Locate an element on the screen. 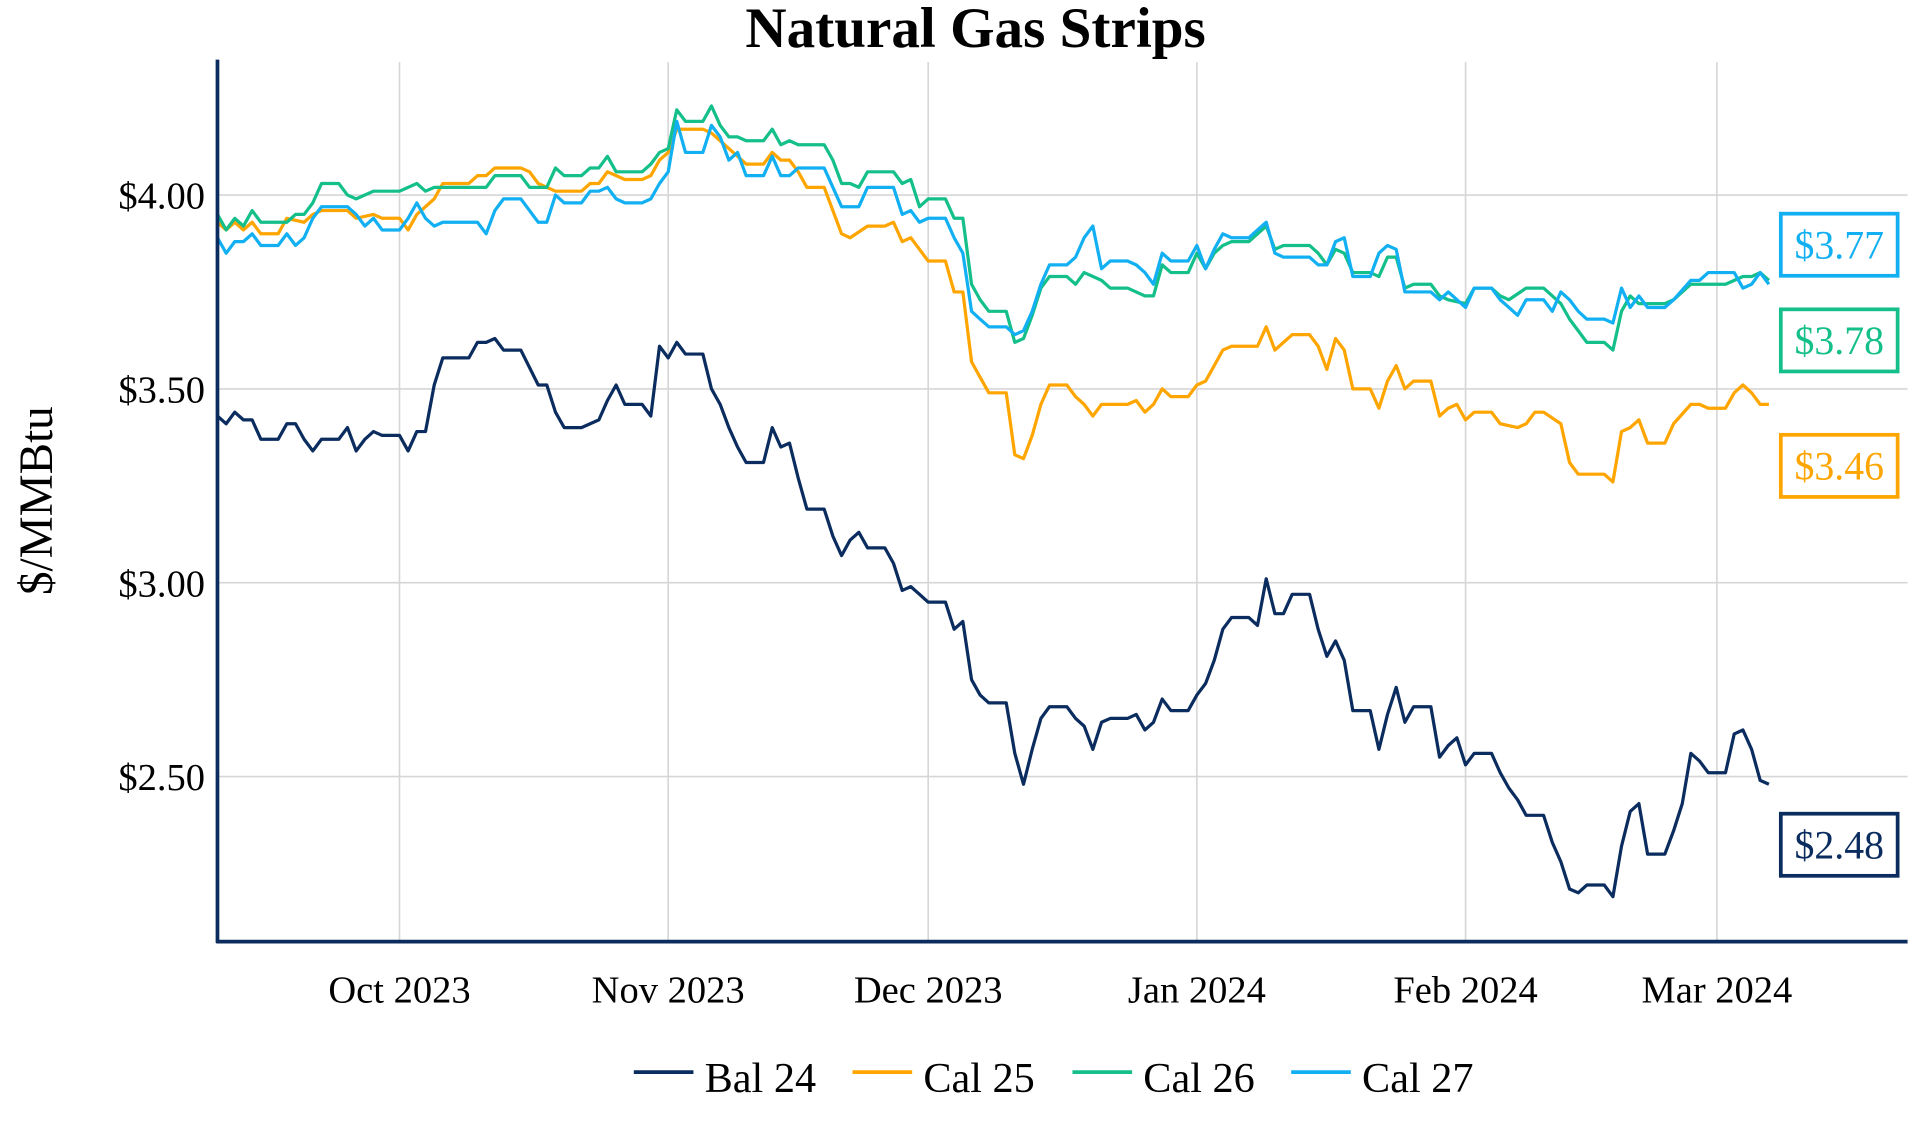 The image size is (1920, 1128). y-tick-label: $3.00 is located at coordinates (161, 584).